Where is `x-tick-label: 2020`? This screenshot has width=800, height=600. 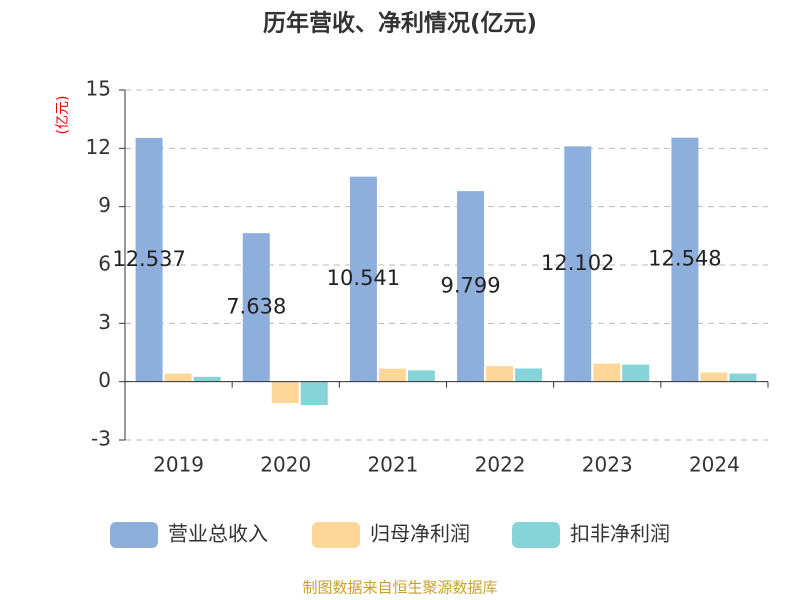
x-tick-label: 2020 is located at coordinates (285, 465).